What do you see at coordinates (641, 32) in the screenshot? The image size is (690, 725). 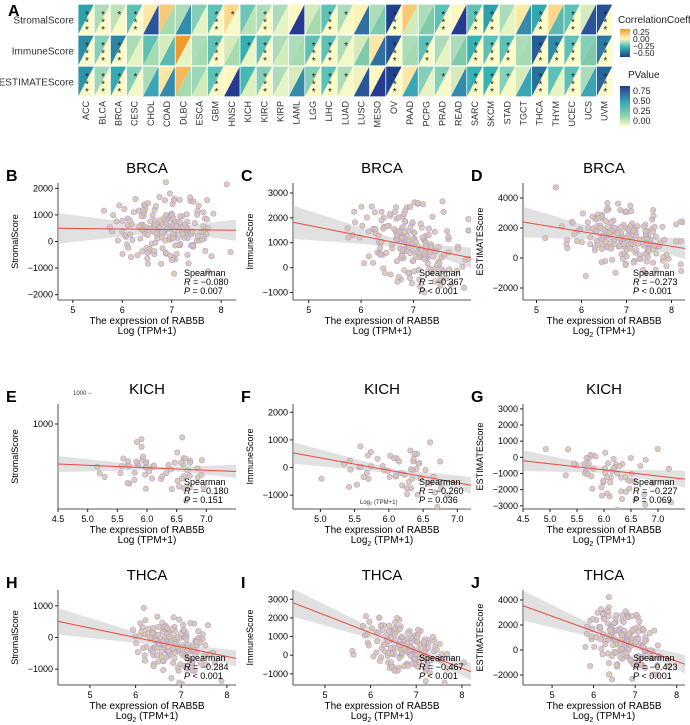 I see `coeff-tick-label: 0.25` at bounding box center [641, 32].